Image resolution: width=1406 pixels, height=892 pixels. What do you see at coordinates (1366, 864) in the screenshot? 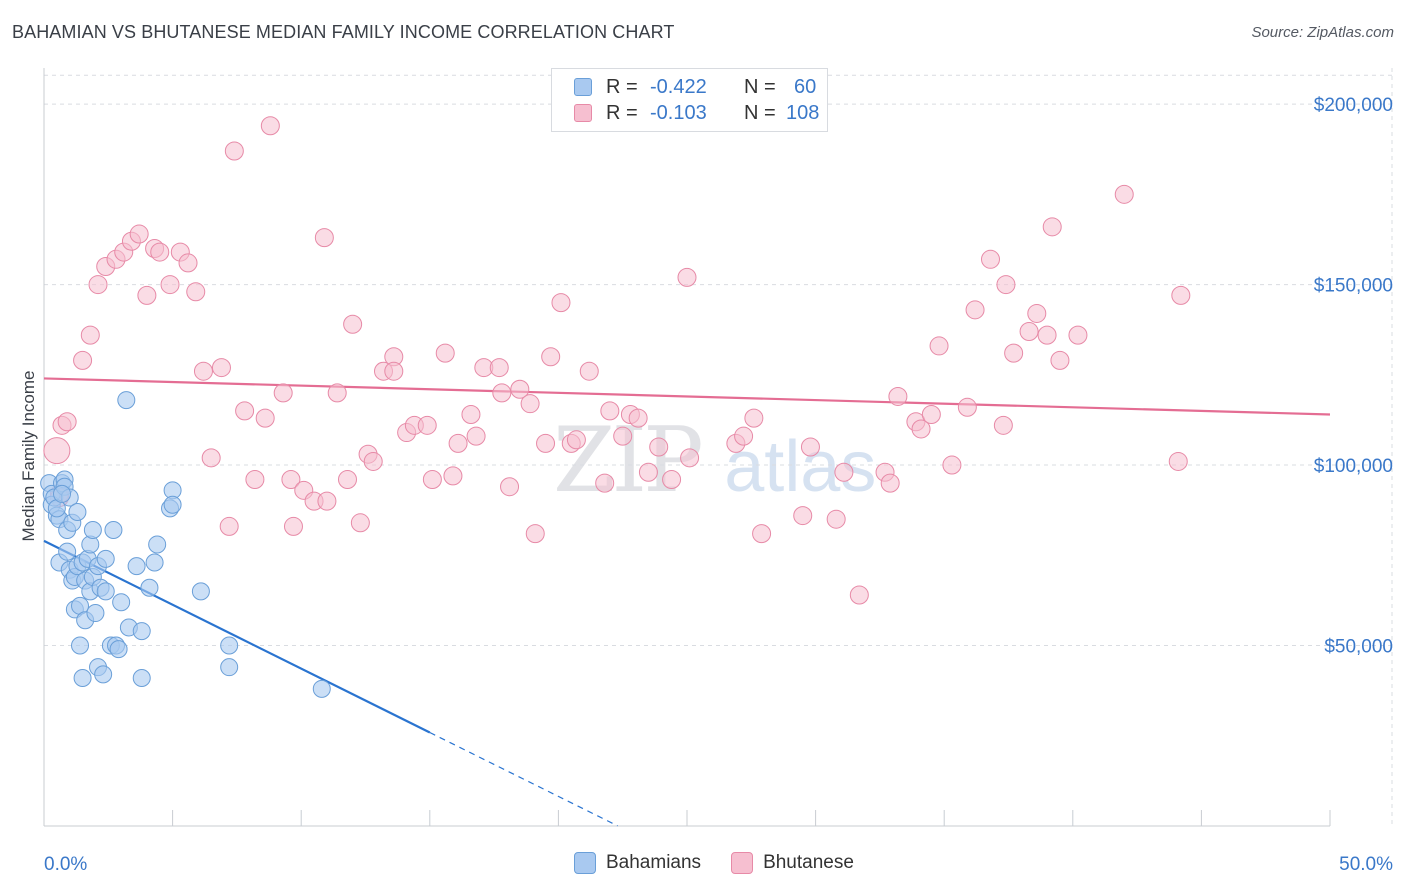
I see `x-tick-label-max: 50.0%` at bounding box center [1366, 864].